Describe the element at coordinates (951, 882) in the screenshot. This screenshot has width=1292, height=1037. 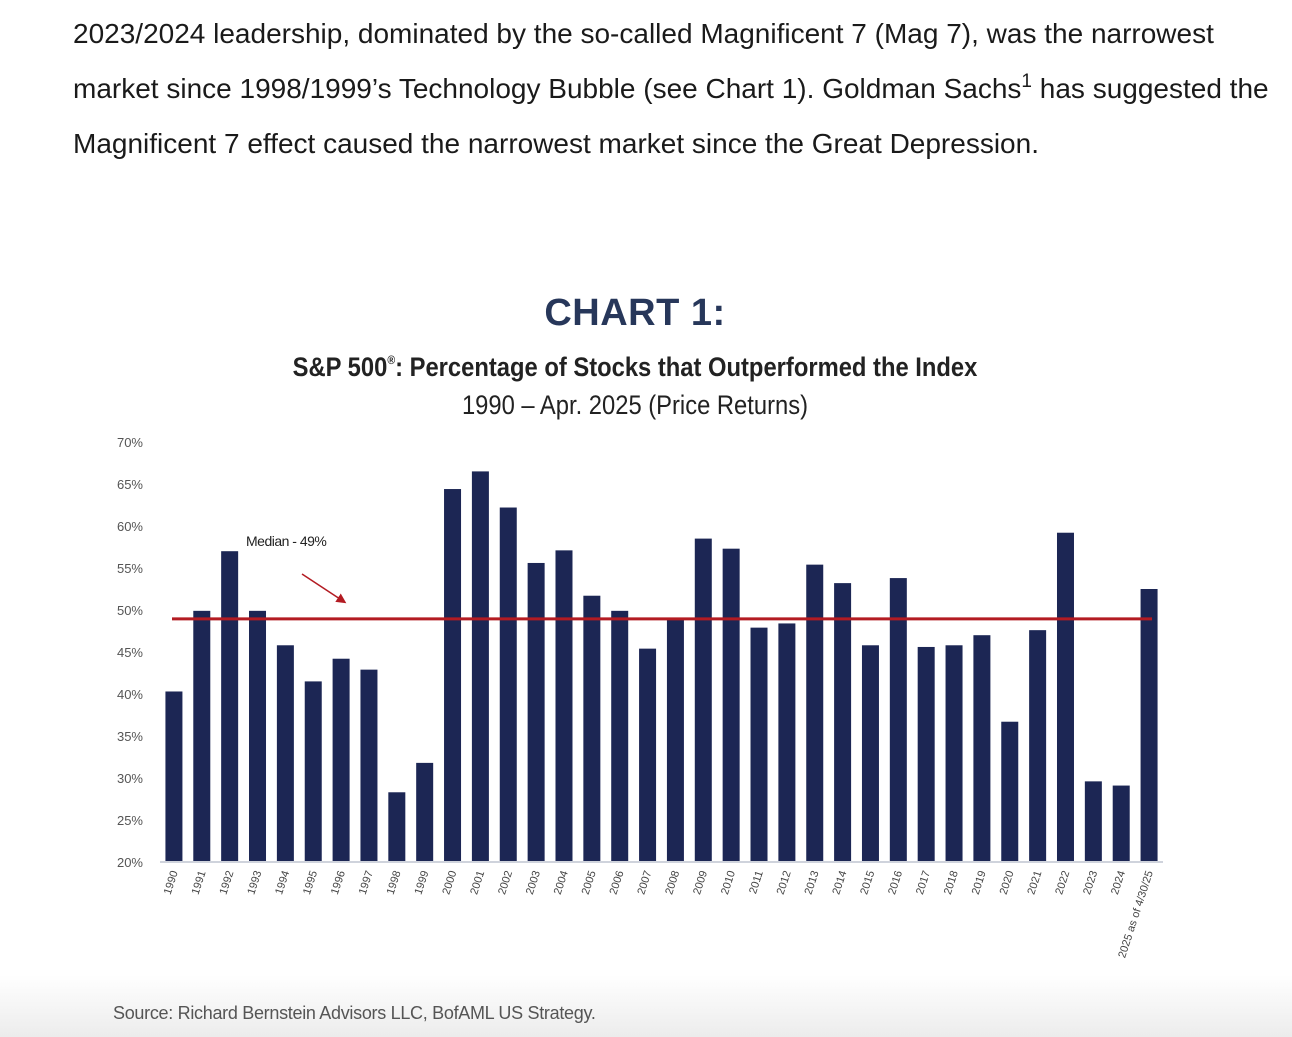
I see `x-tick-label: 2018` at that location.